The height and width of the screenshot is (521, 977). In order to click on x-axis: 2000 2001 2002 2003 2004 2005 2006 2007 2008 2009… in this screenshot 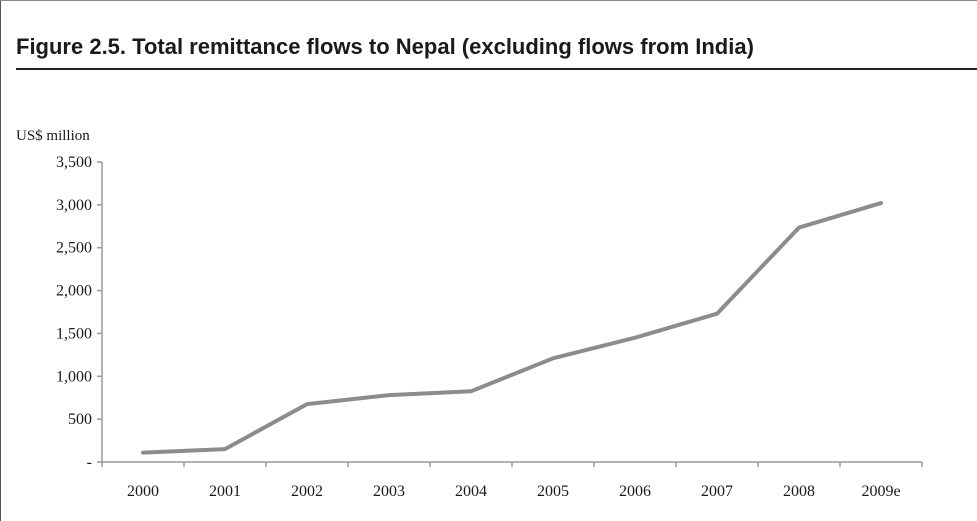, I will do `click(512, 480)`.